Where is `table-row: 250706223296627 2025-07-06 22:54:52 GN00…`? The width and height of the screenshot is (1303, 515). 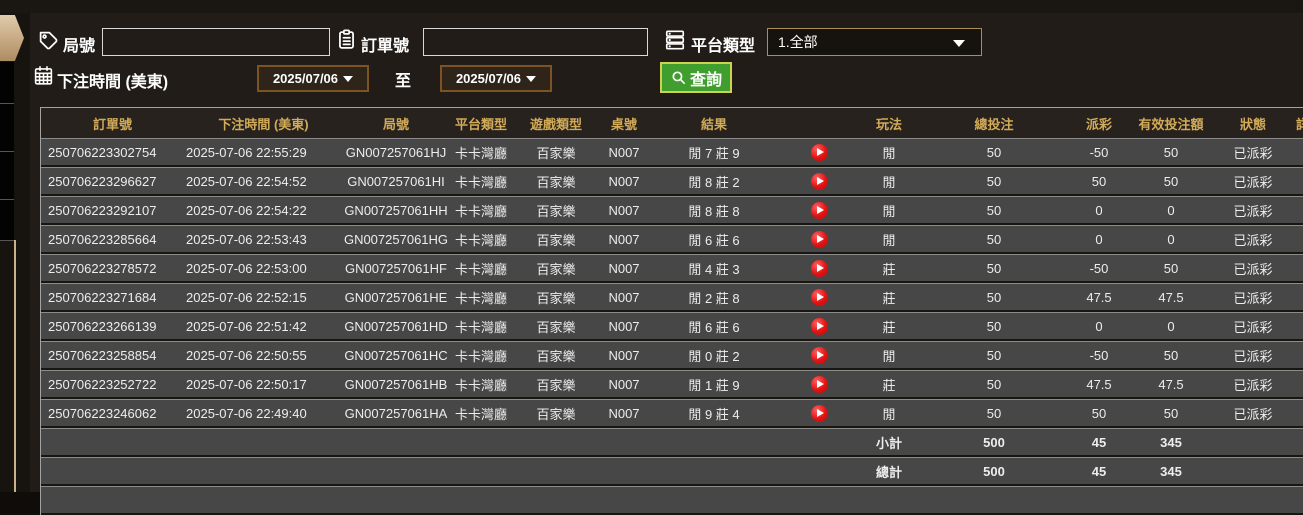 table-row: 250706223296627 2025-07-06 22:54:52 GN00… is located at coordinates (672, 181).